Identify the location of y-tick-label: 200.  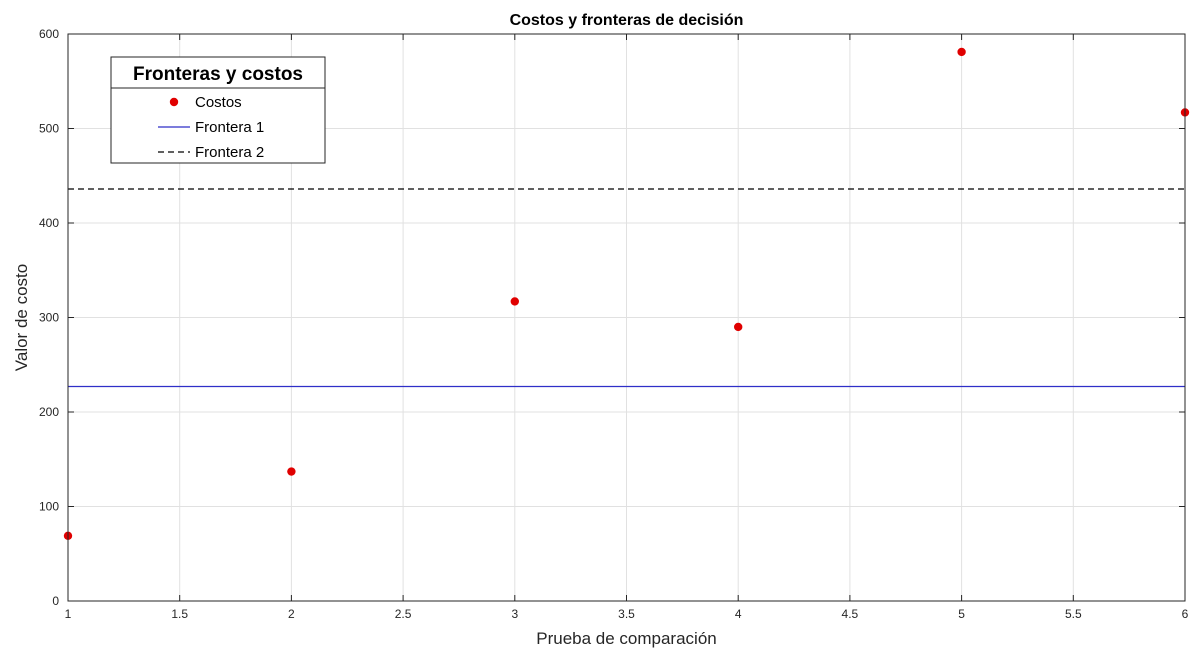
(49, 412).